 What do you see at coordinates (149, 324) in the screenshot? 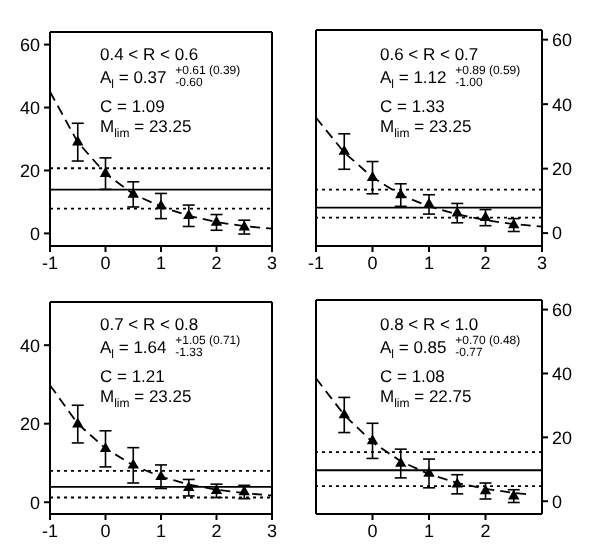
I see `annotation: 0.7 < R < 0.8` at bounding box center [149, 324].